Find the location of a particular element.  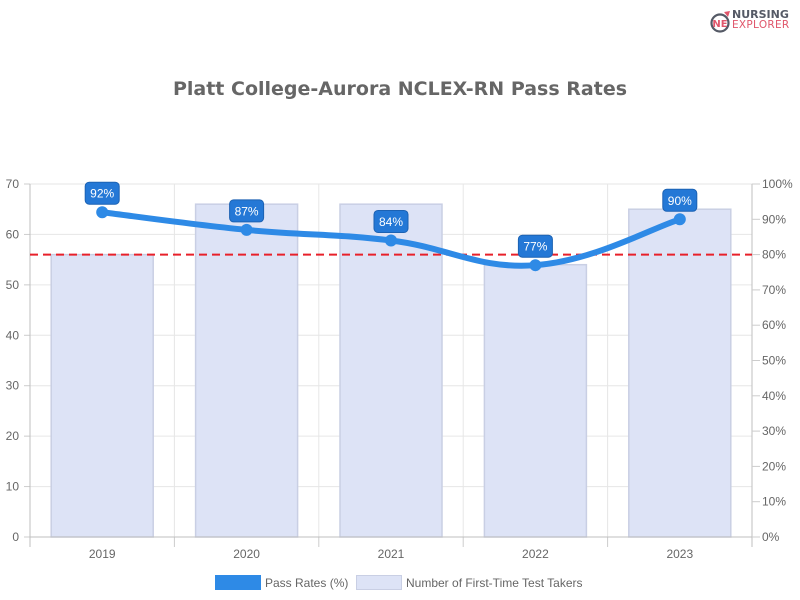

legend-item-pass-rates: Pass Rates (%) is located at coordinates (281, 582).